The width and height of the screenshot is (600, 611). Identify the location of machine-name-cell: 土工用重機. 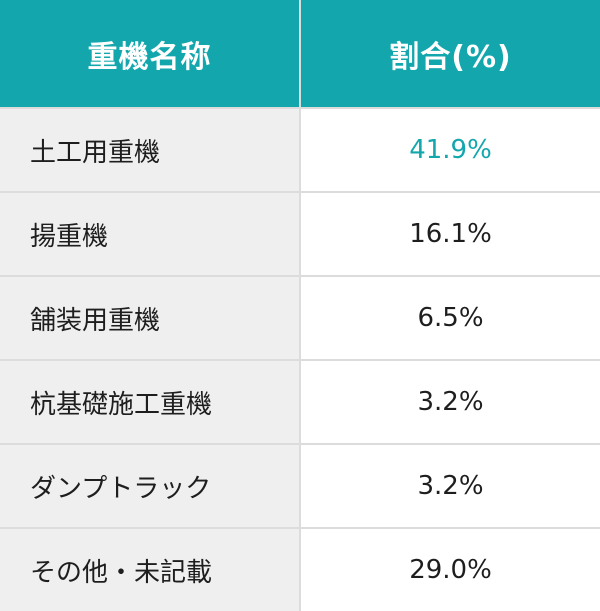
(150, 149).